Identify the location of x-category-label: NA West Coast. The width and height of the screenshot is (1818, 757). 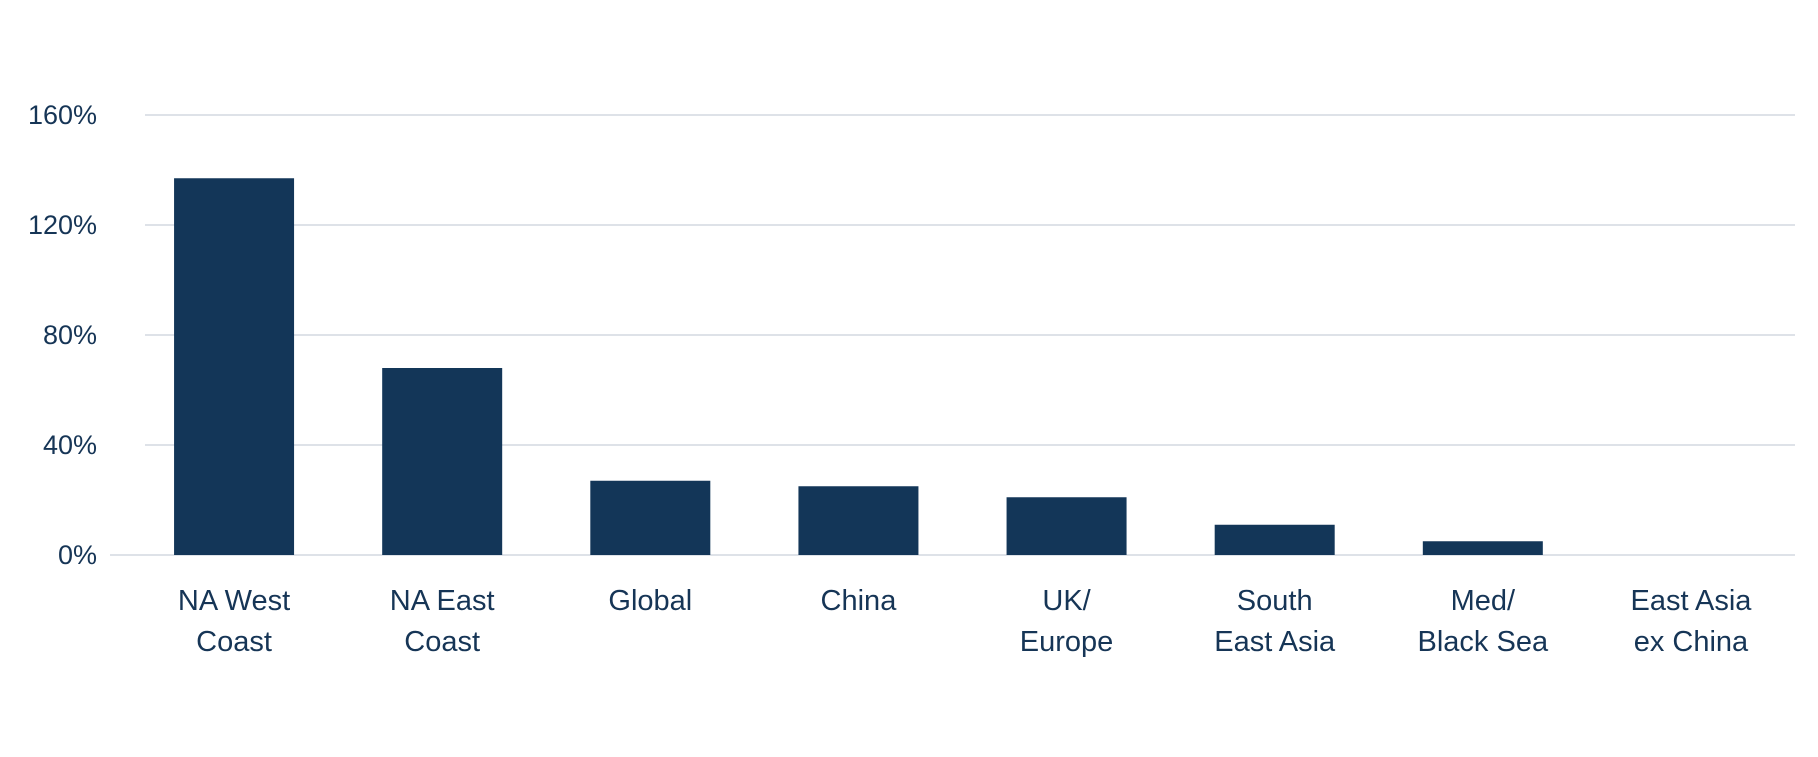
(234, 621).